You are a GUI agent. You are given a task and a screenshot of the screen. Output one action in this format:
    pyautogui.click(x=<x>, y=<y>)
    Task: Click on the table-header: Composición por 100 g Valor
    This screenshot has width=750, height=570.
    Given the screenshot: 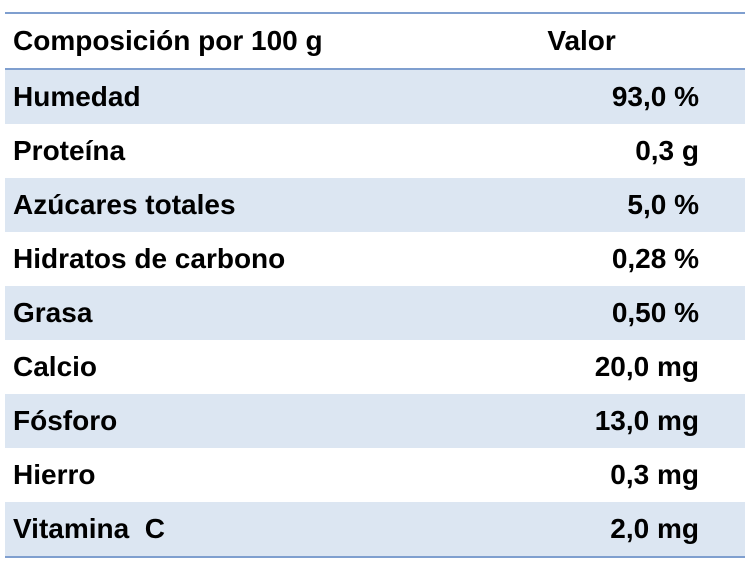 What is the action you would take?
    pyautogui.click(x=375, y=41)
    